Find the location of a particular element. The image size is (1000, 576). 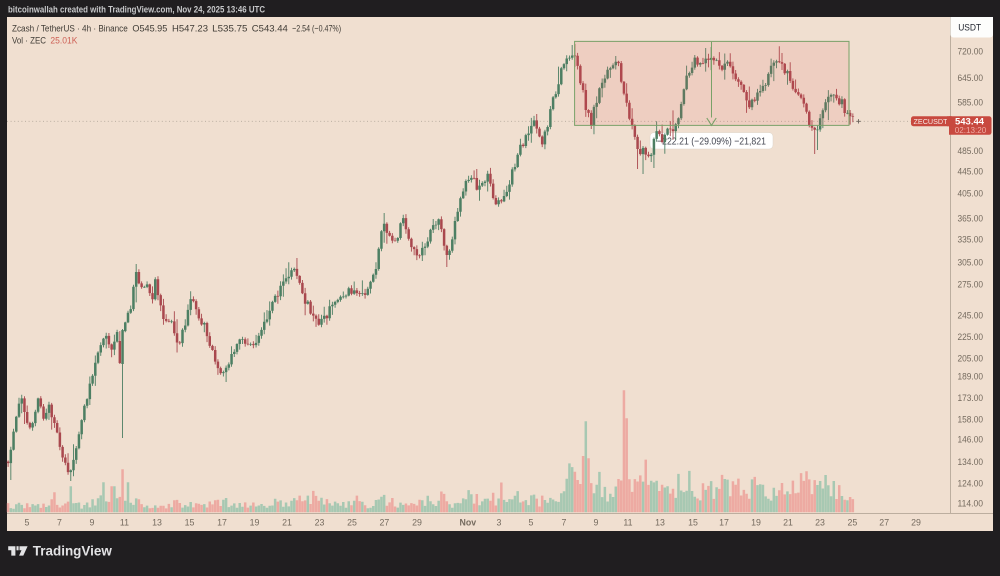

svg-text: 189.00 is located at coordinates (971, 376).